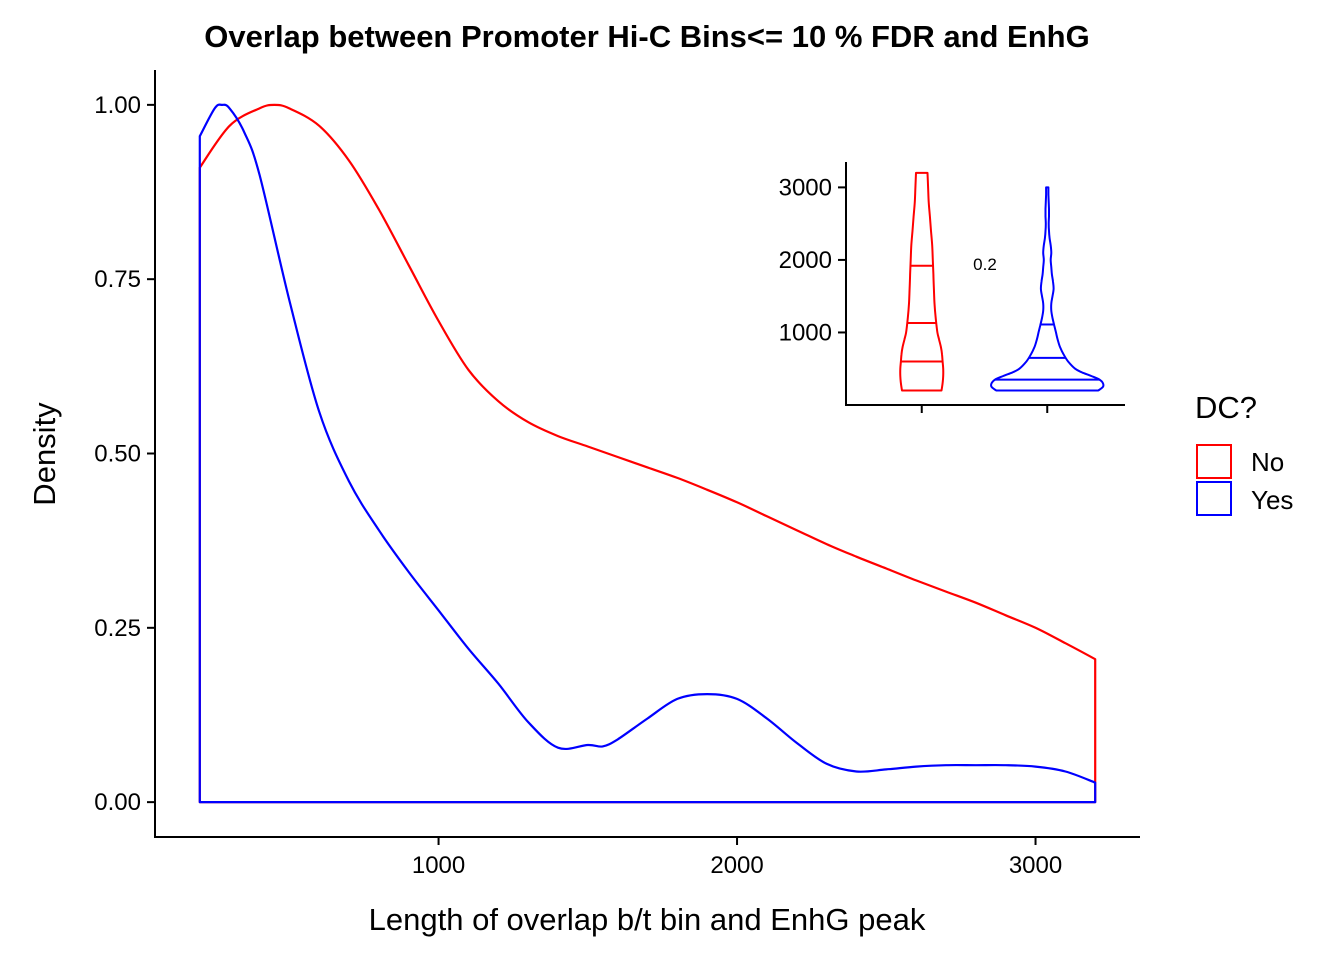 This screenshot has width=1344, height=960. Describe the element at coordinates (117, 628) in the screenshot. I see `y-tick-label: 0.25` at that location.